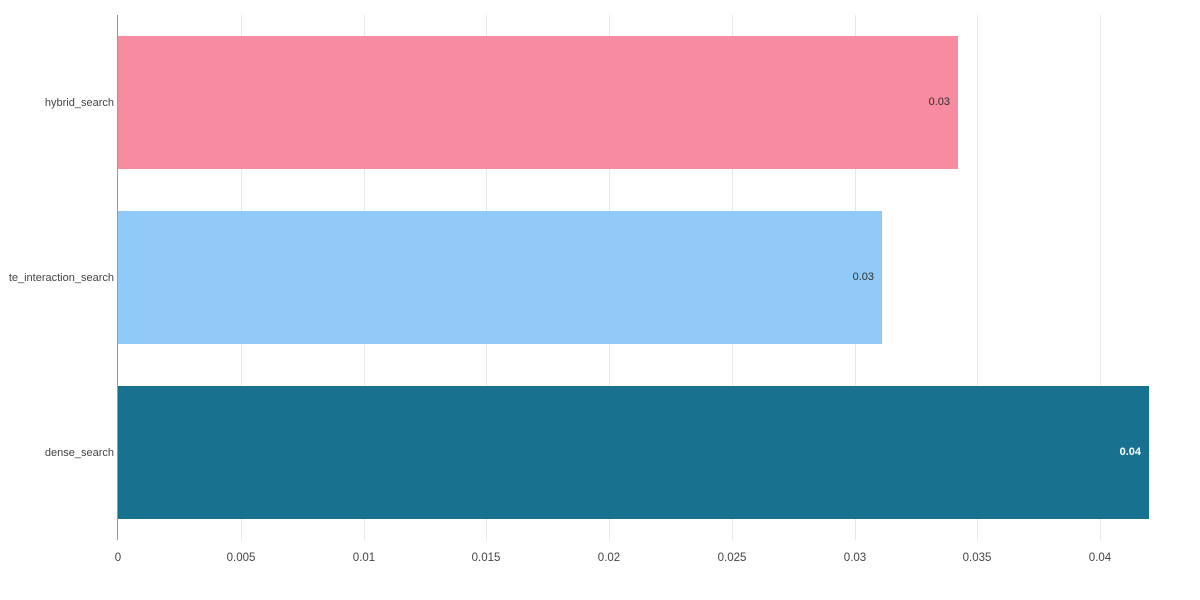 The image size is (1200, 600). I want to click on x-tick-label: 0.02, so click(609, 558).